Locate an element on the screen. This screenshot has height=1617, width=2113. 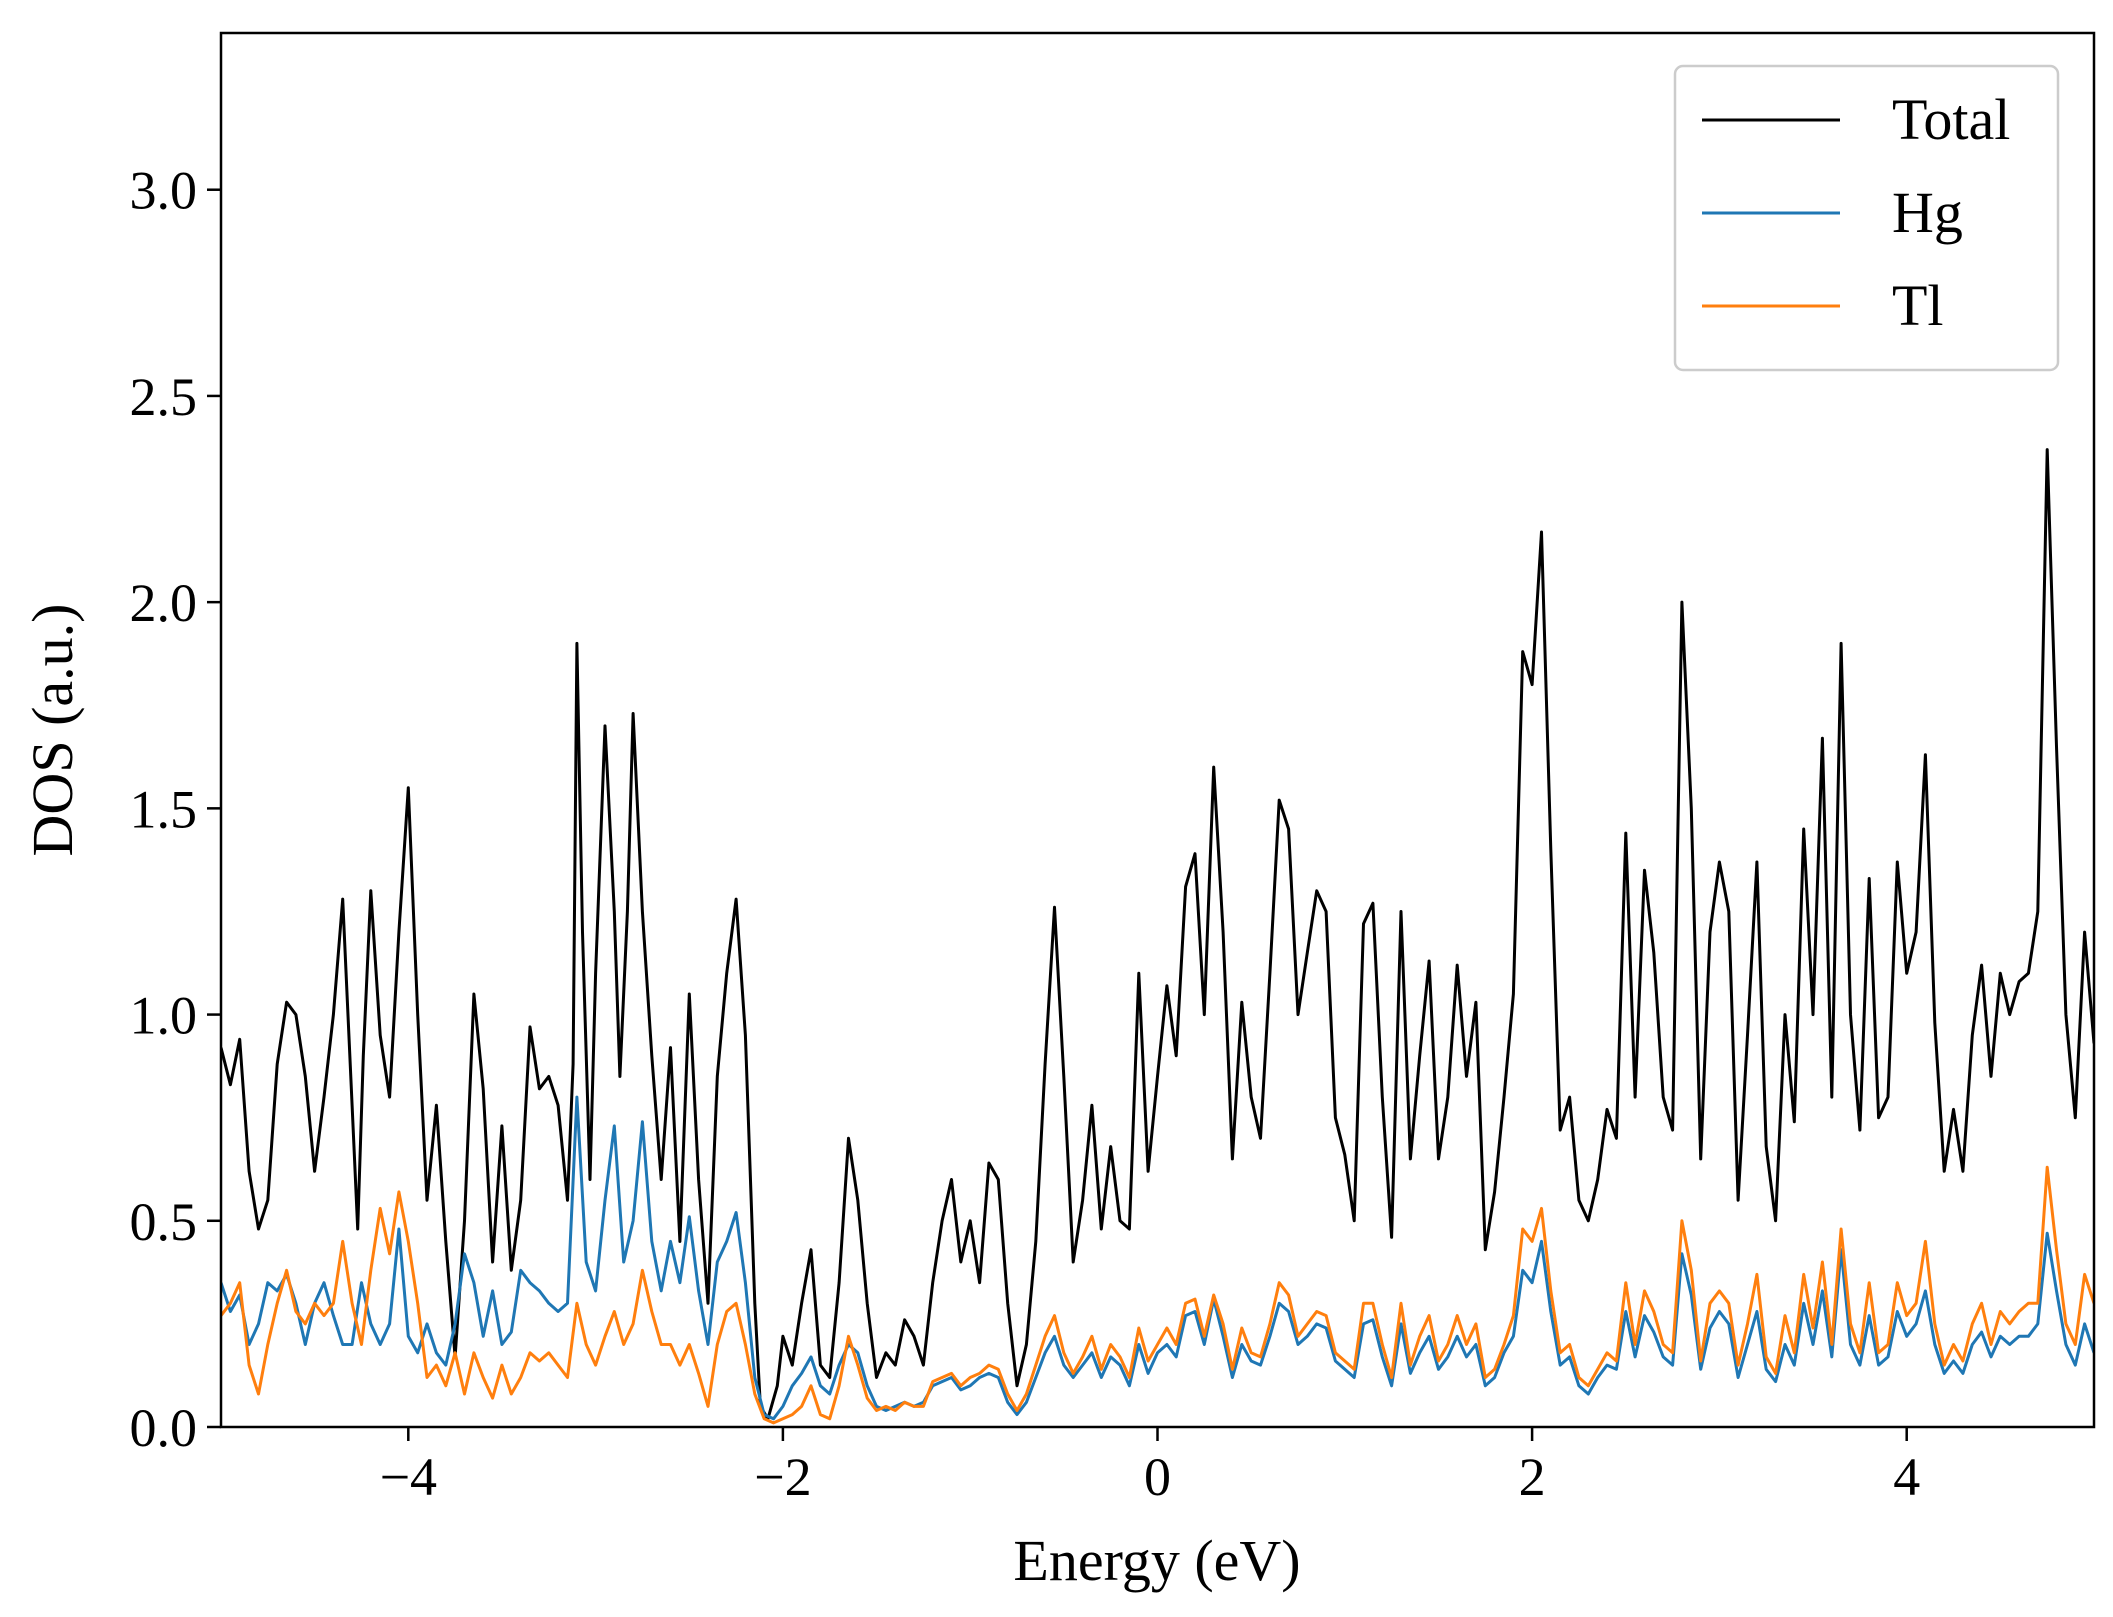
x-tick-label: 2 is located at coordinates (1532, 1477).